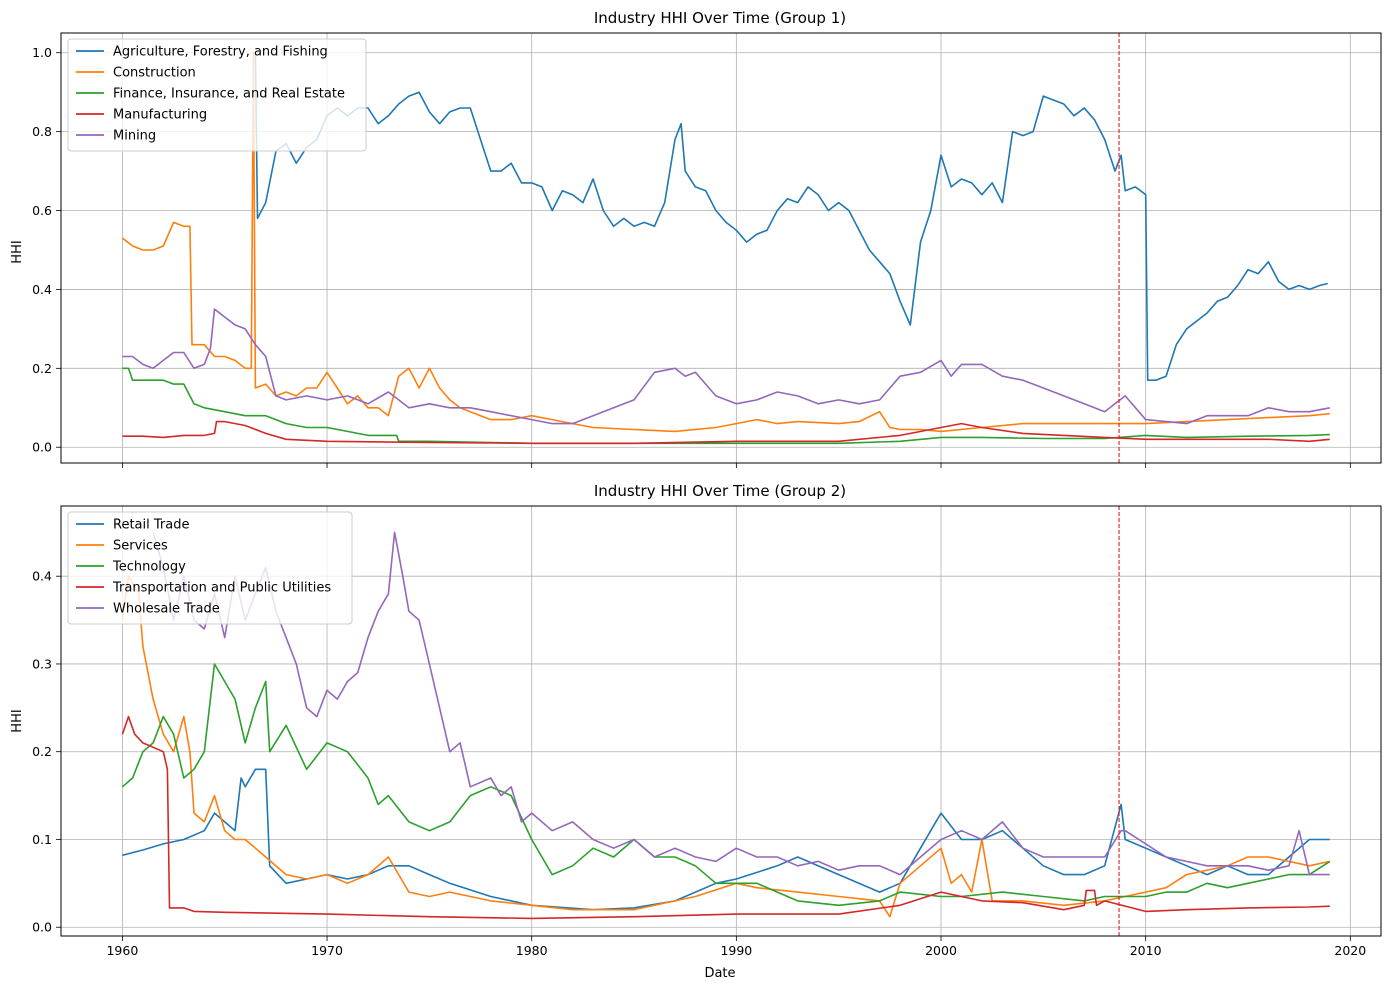 The image size is (1389, 990). I want to click on y-tick-label: 0.1, so click(42, 839).